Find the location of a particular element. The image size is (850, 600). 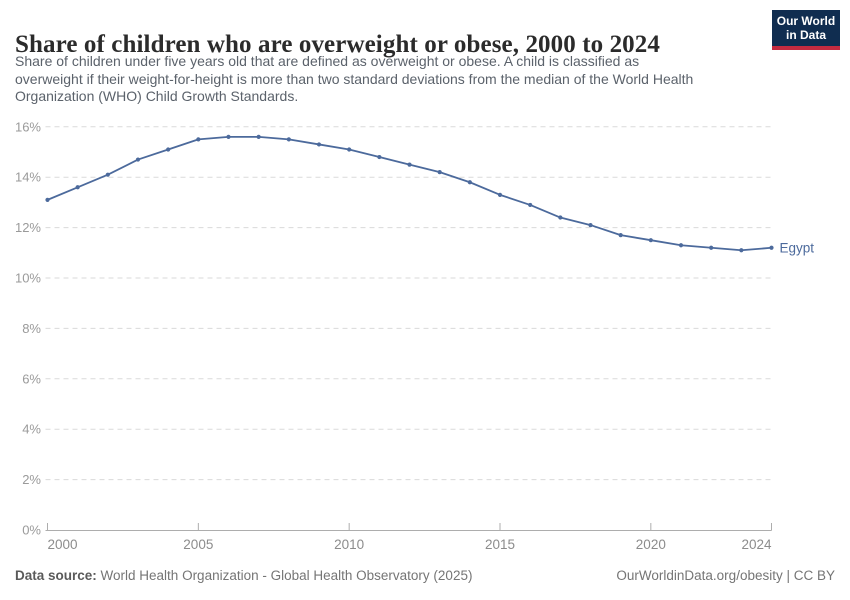

y-tick-label: 4% is located at coordinates (31, 429).